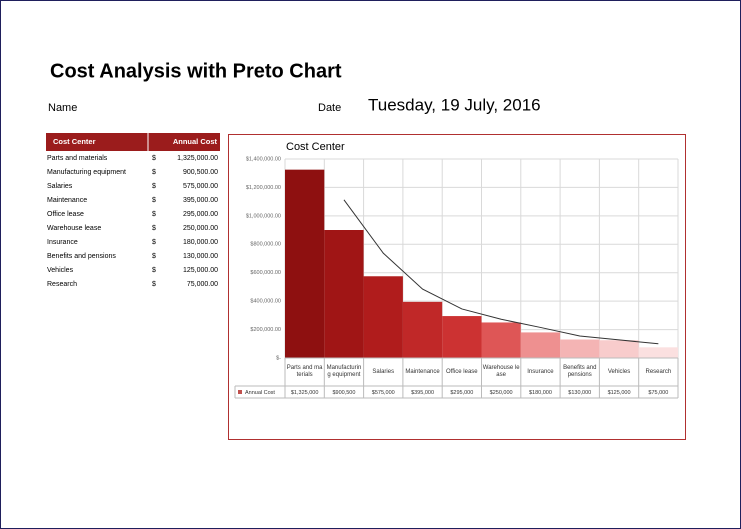  I want to click on y-tick-label: $200,000.00, so click(265, 330).